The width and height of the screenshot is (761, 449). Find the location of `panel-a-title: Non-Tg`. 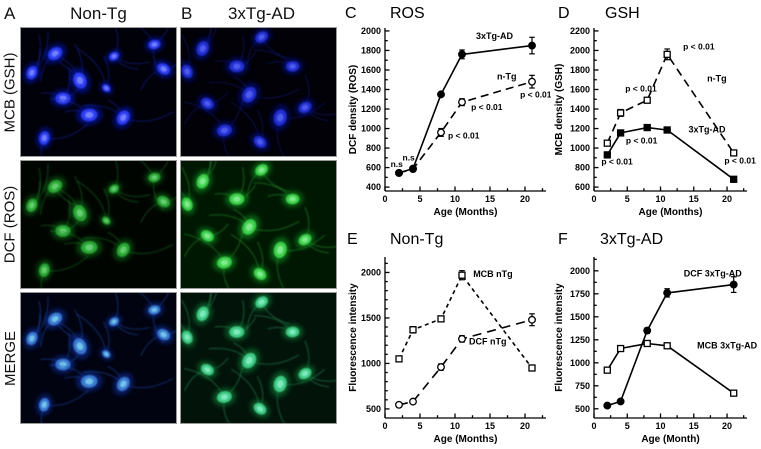

panel-a-title: Non-Tg is located at coordinates (98, 13).